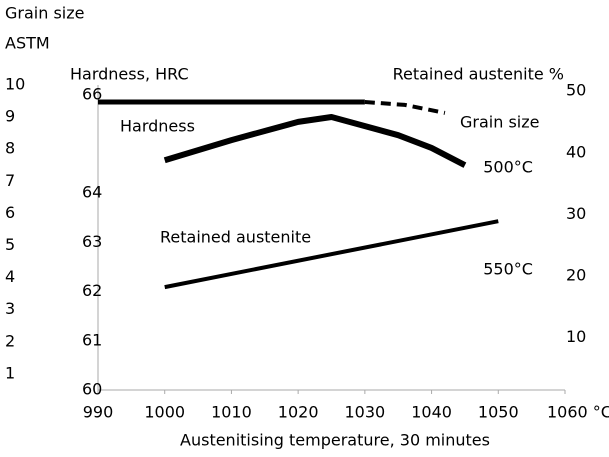  I want to click on y-tick-label: 66, so click(92, 93).